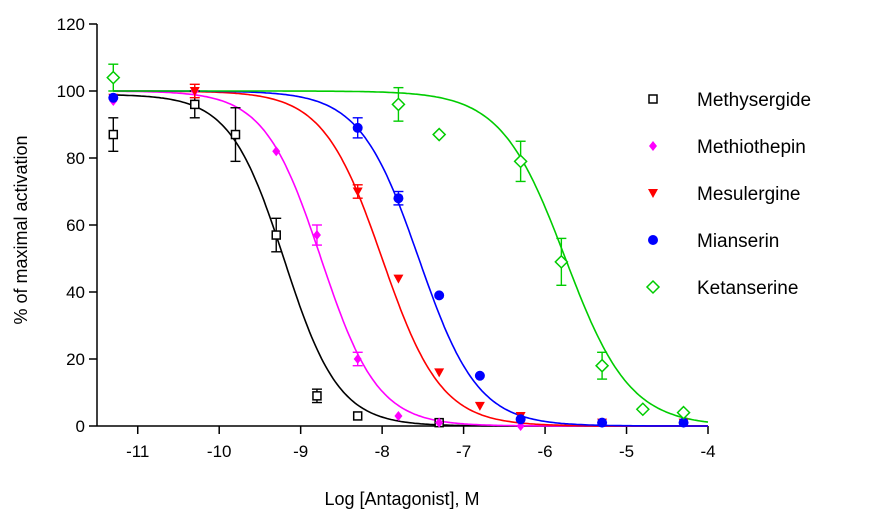 The width and height of the screenshot is (870, 516). I want to click on legend-label-methiothepin: Methiothepin, so click(751, 147).